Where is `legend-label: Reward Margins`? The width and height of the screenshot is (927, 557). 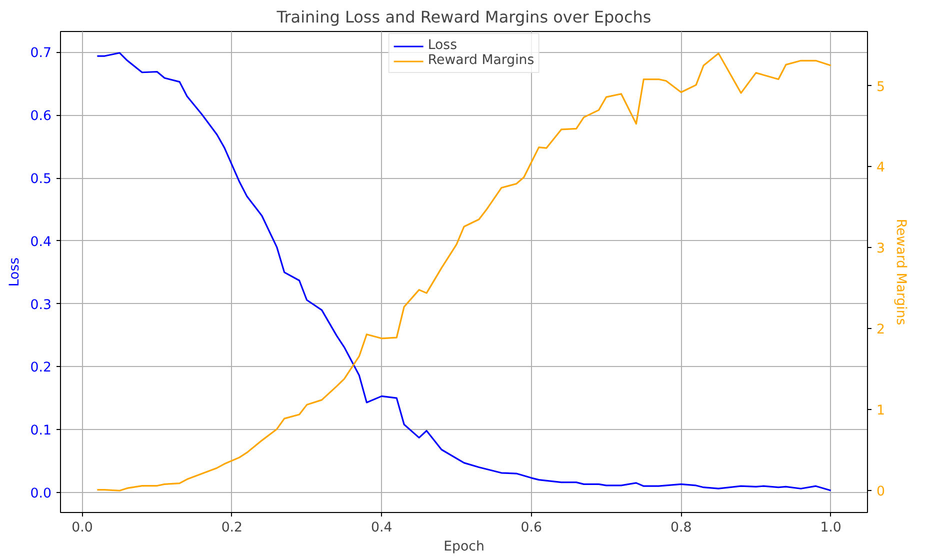
legend-label: Reward Margins is located at coordinates (481, 60).